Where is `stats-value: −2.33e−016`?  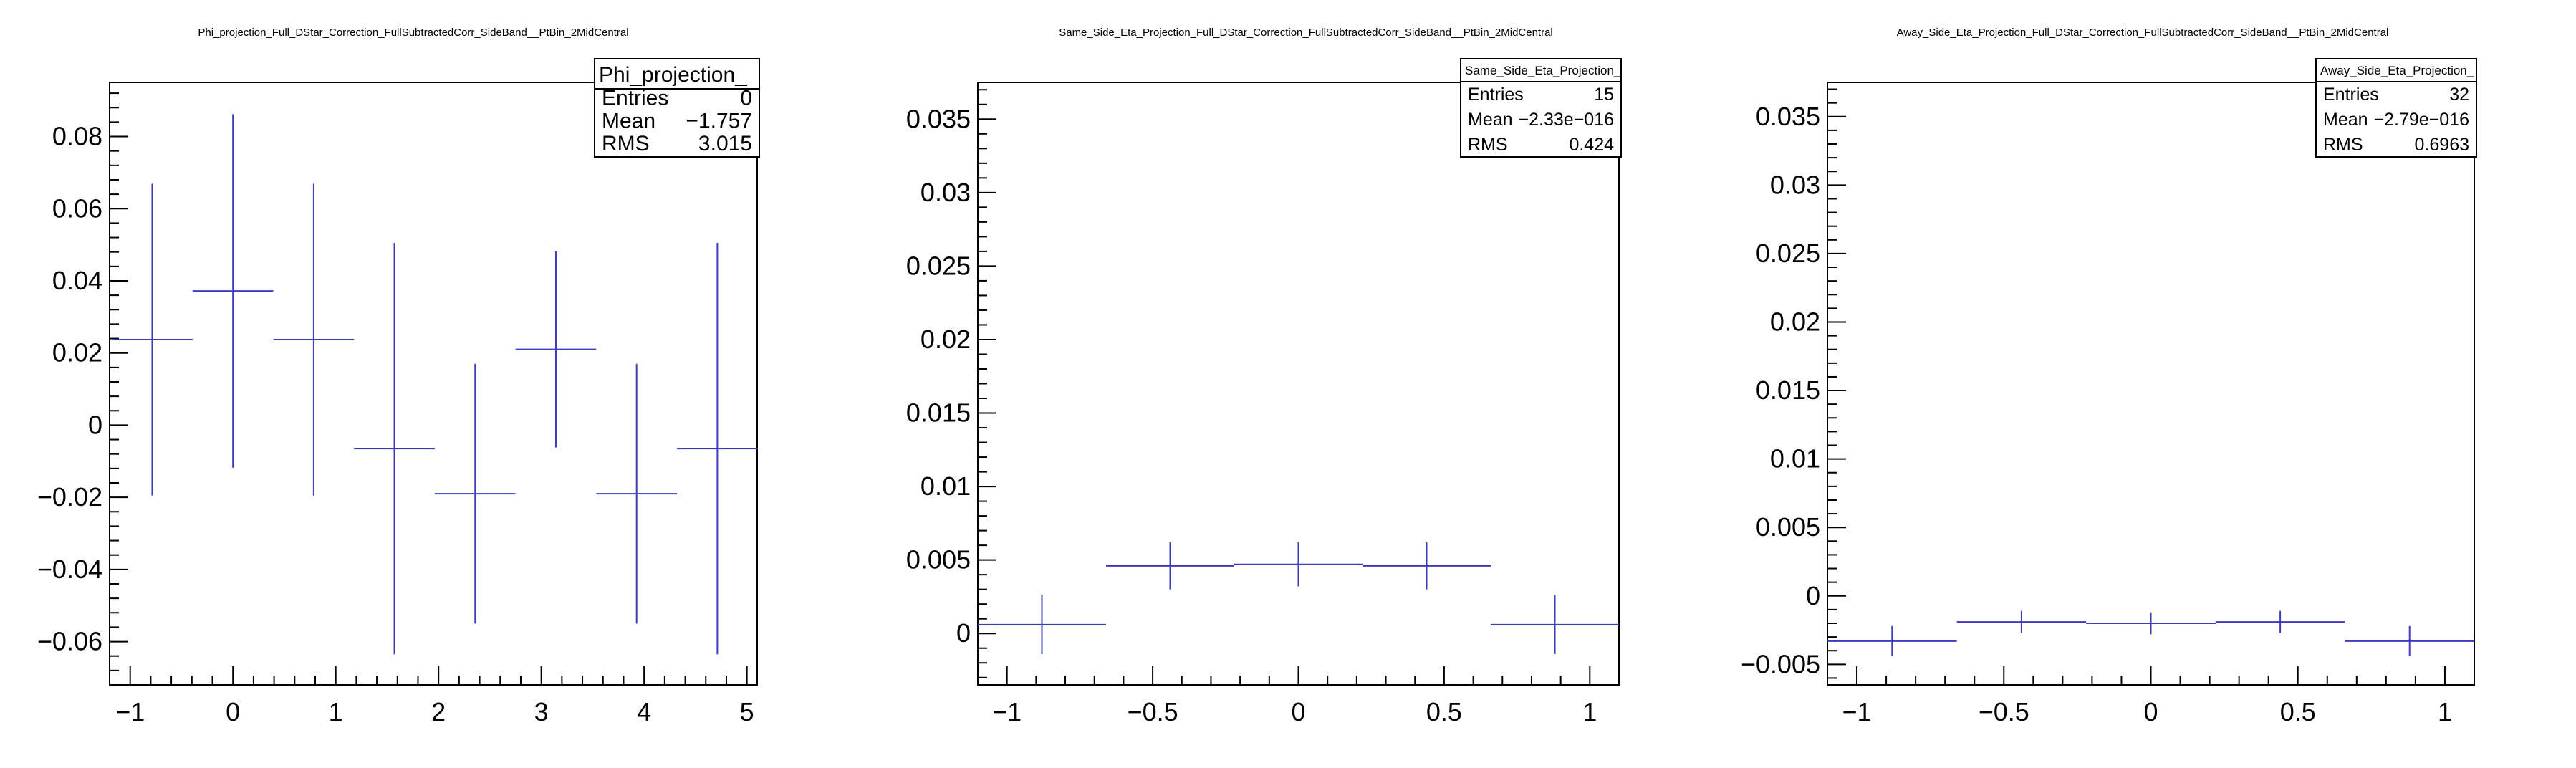 stats-value: −2.33e−016 is located at coordinates (1567, 120).